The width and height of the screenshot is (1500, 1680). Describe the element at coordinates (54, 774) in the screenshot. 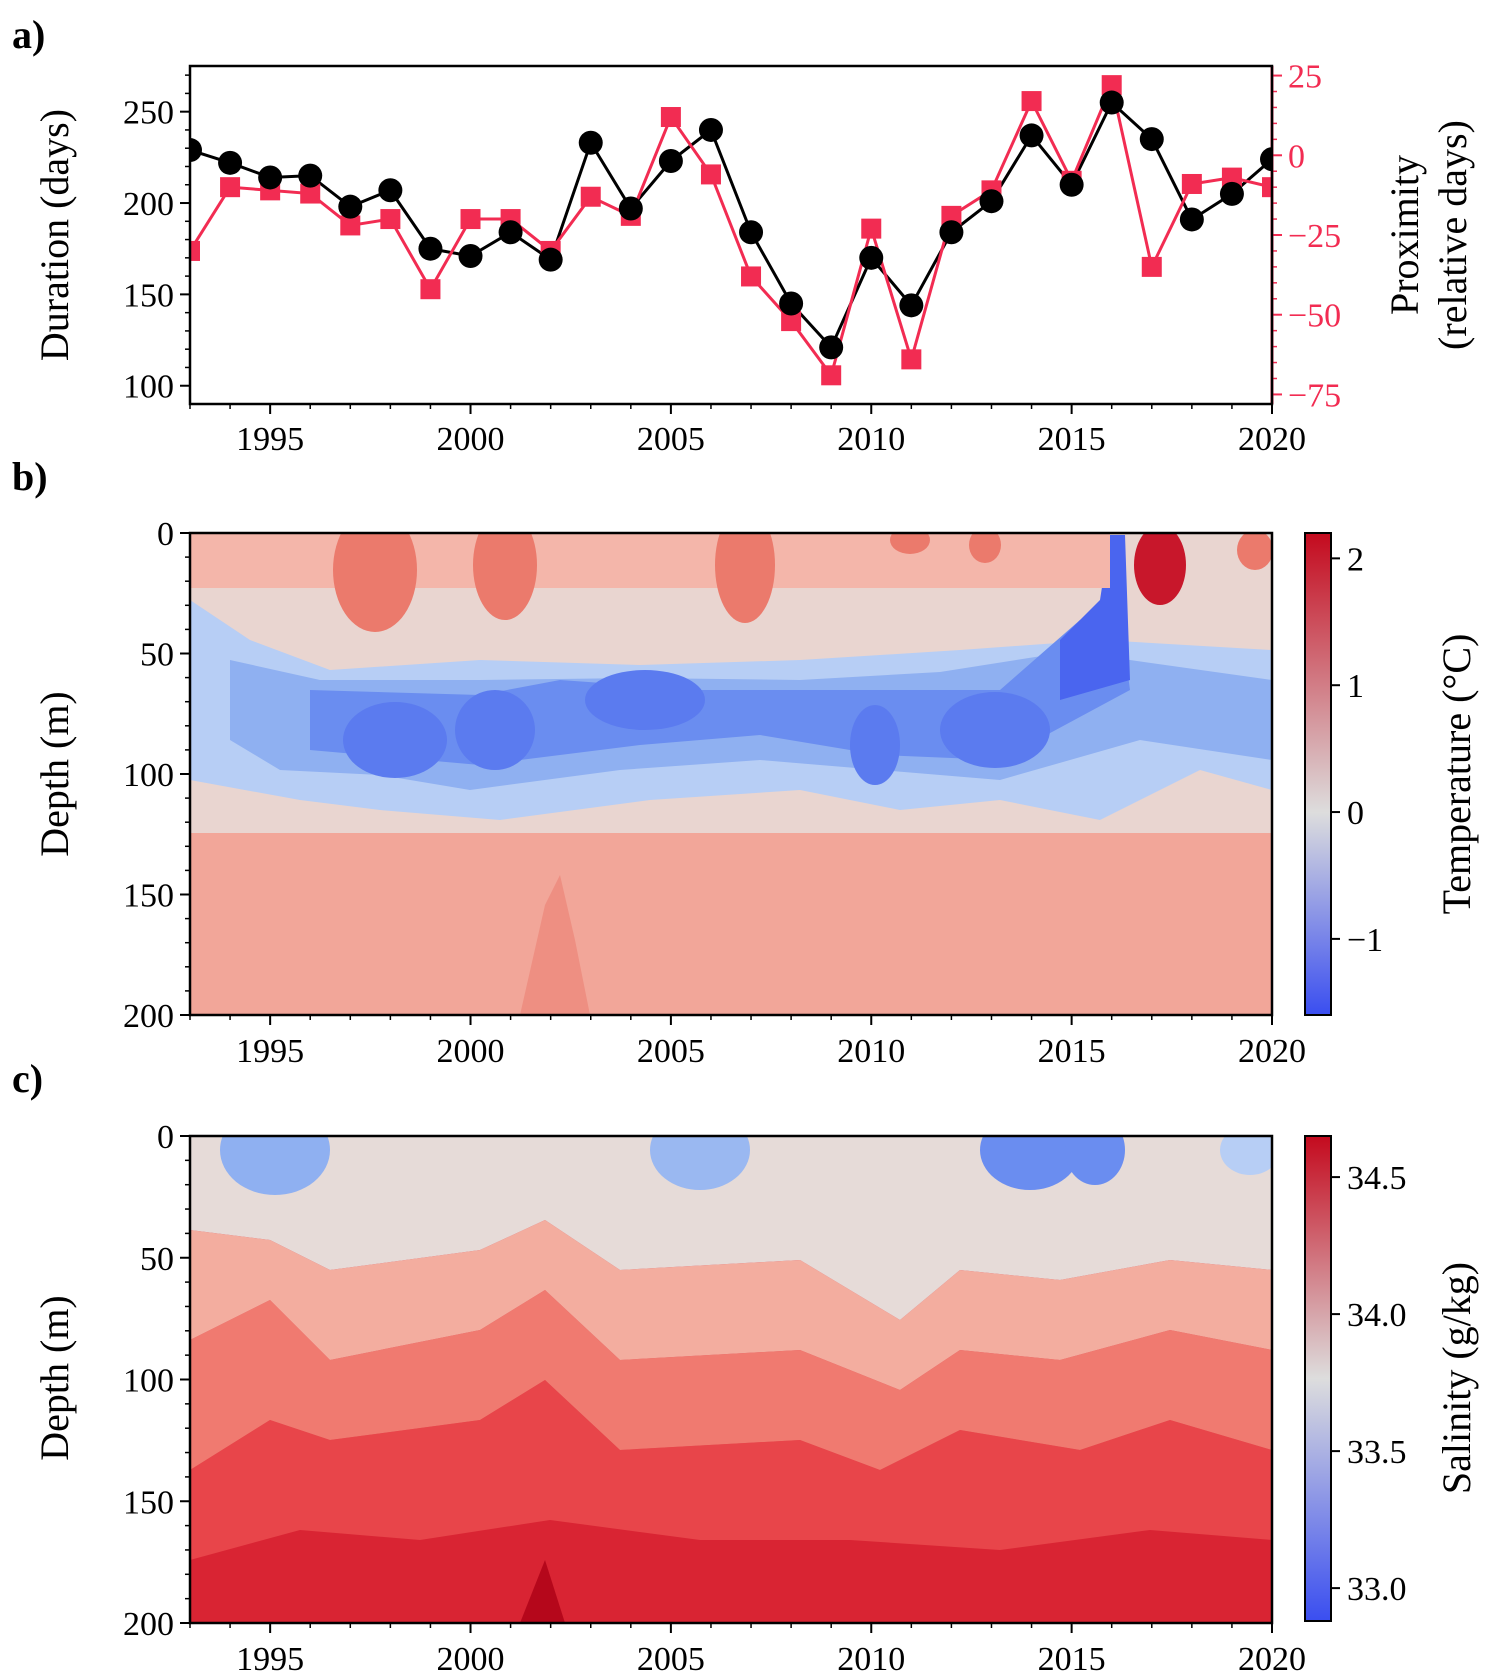

I see `depth-axis-label-b: Depth (m)` at that location.